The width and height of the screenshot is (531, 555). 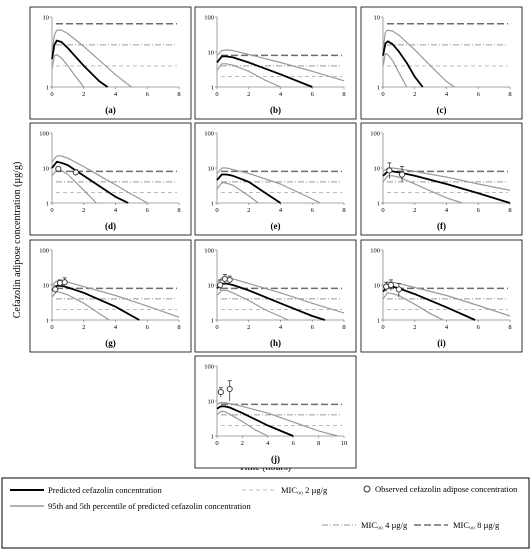 What do you see at coordinates (343, 94) in the screenshot?
I see `x-tick-label-b-8: 8` at bounding box center [343, 94].